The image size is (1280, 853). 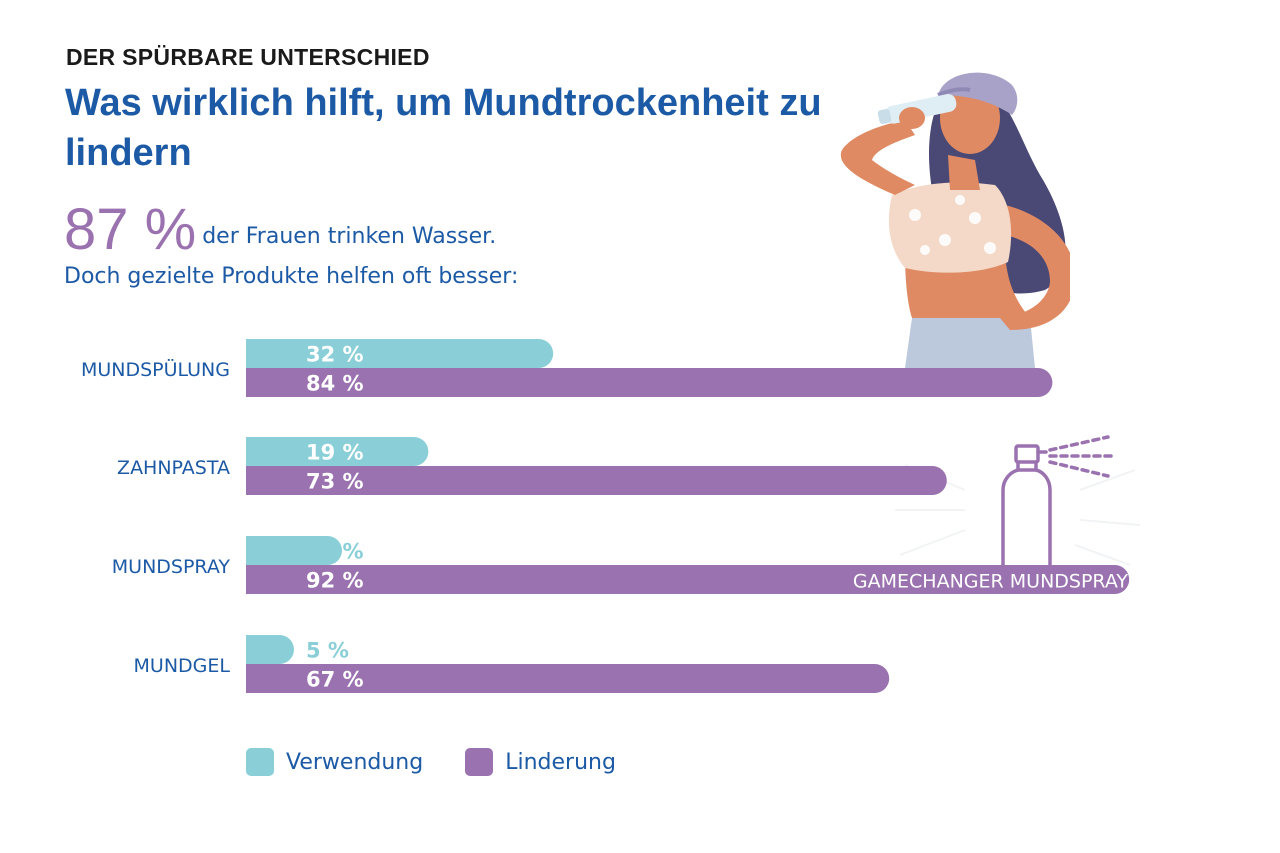 What do you see at coordinates (452, 762) in the screenshot?
I see `legend: Verwendung Linderung` at bounding box center [452, 762].